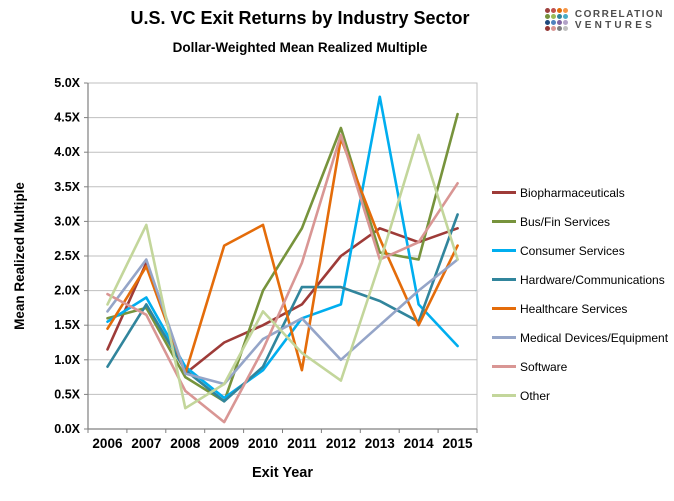 The width and height of the screenshot is (674, 501). What do you see at coordinates (565, 221) in the screenshot?
I see `legend-label: Bus/Fin Services` at bounding box center [565, 221].